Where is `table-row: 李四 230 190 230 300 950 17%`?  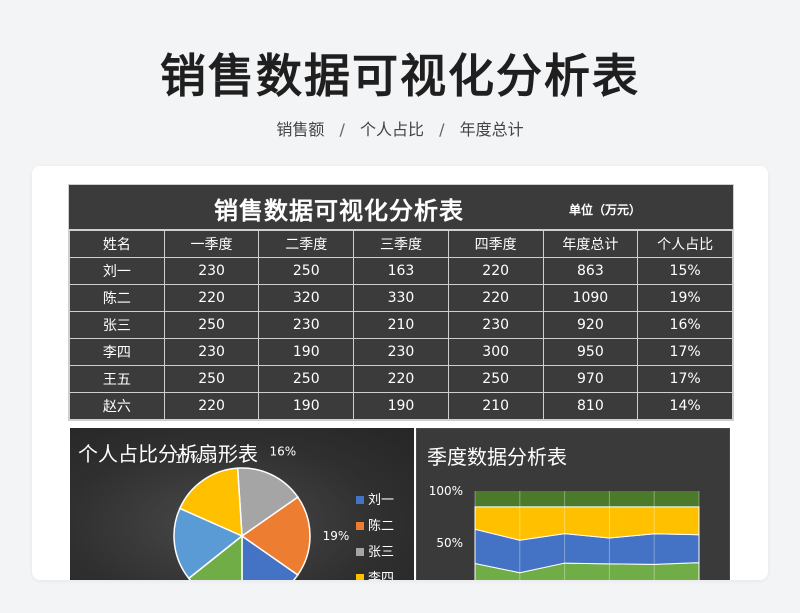
table-row: 李四 230 190 230 300 950 17% is located at coordinates (401, 352).